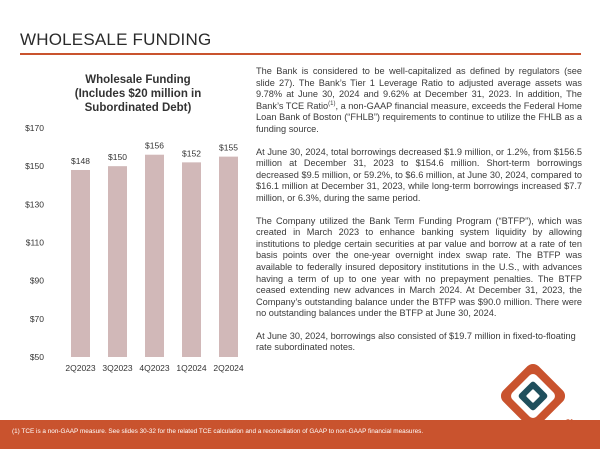 The image size is (600, 449). I want to click on y-tick-label: $50, so click(37, 357).